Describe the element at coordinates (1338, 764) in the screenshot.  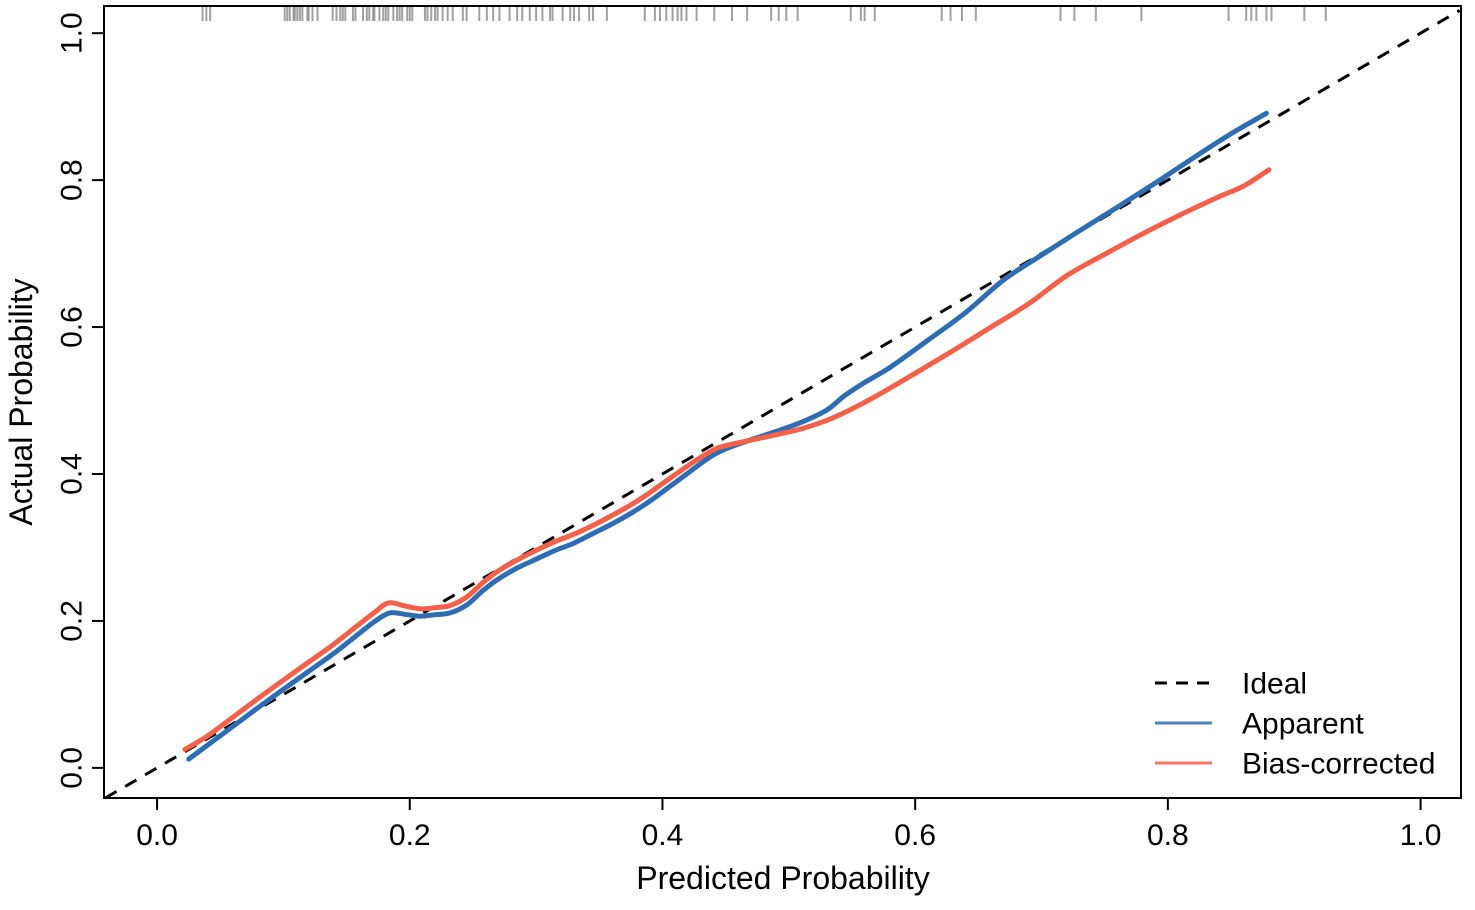
I see `legend-label-bias-corrected: Bias-corrected` at that location.